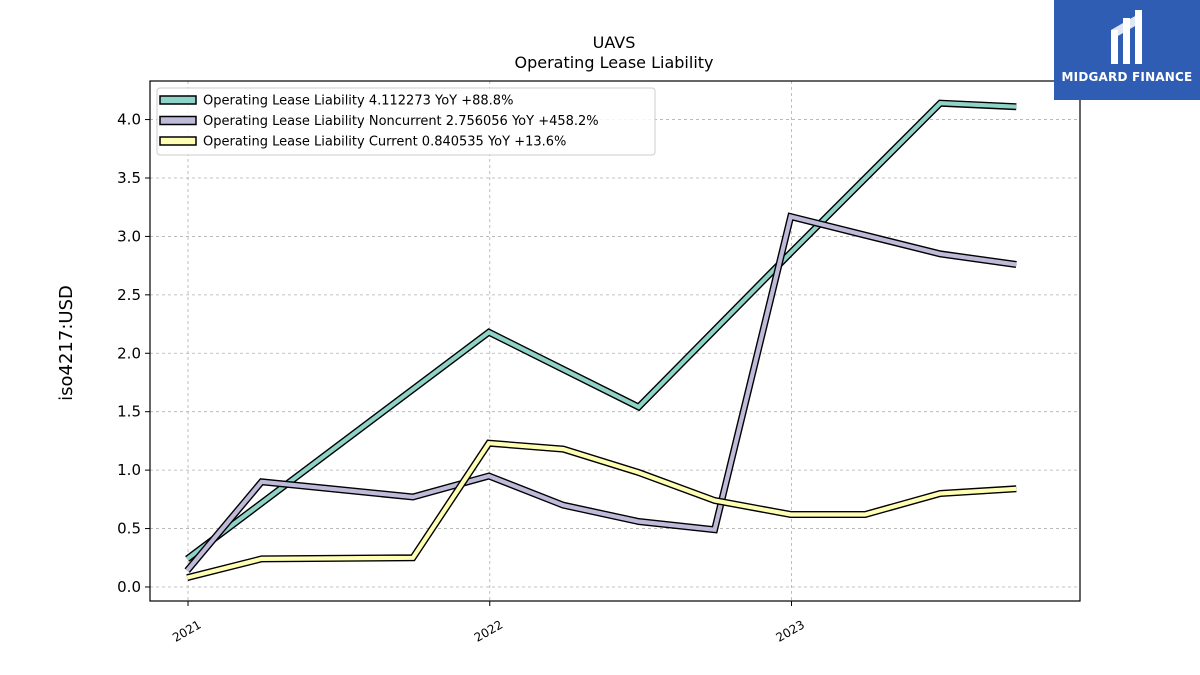 The width and height of the screenshot is (1200, 675). I want to click on y-tick-label: 3.5, so click(129, 178).